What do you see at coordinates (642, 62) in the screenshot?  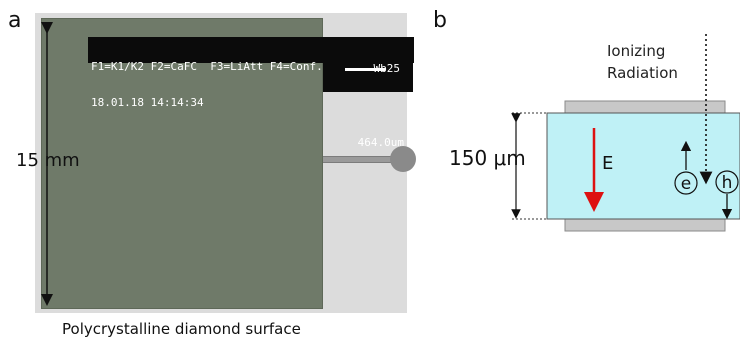 I see `radiation-label: Ionizing Radiation` at bounding box center [642, 62].